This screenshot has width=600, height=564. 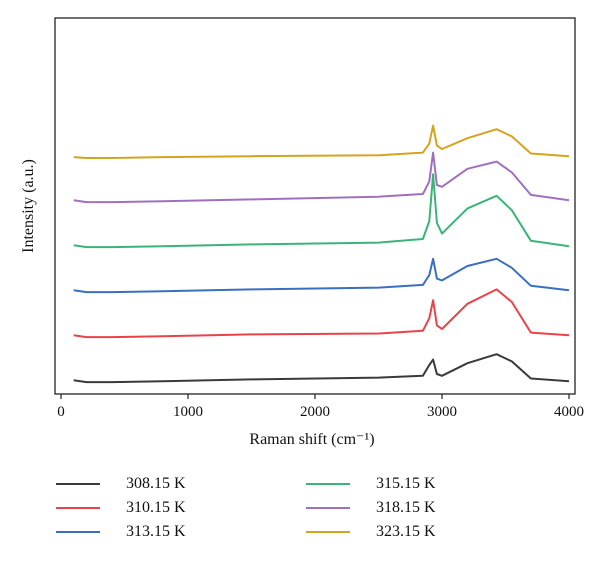 I want to click on legend-item: 313.15 K, so click(x=181, y=531).